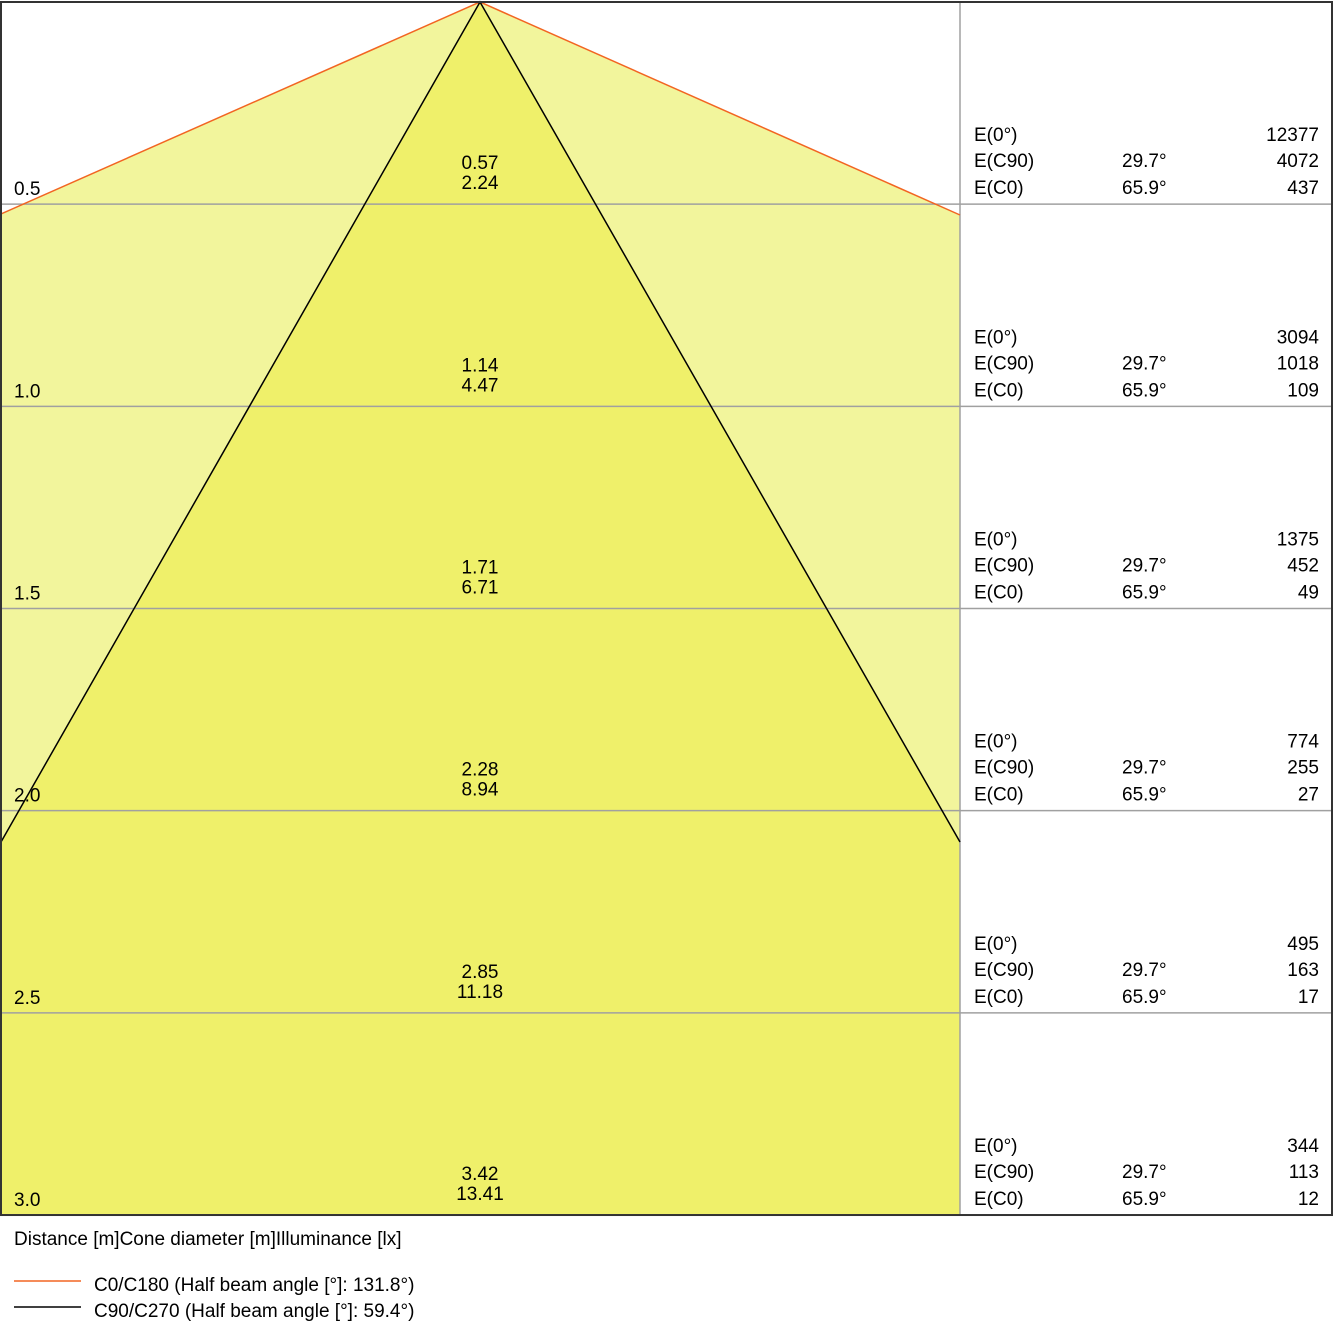 This screenshot has width=1334, height=1335. Describe the element at coordinates (1298, 161) in the screenshot. I see `ec90-value: 4072` at that location.